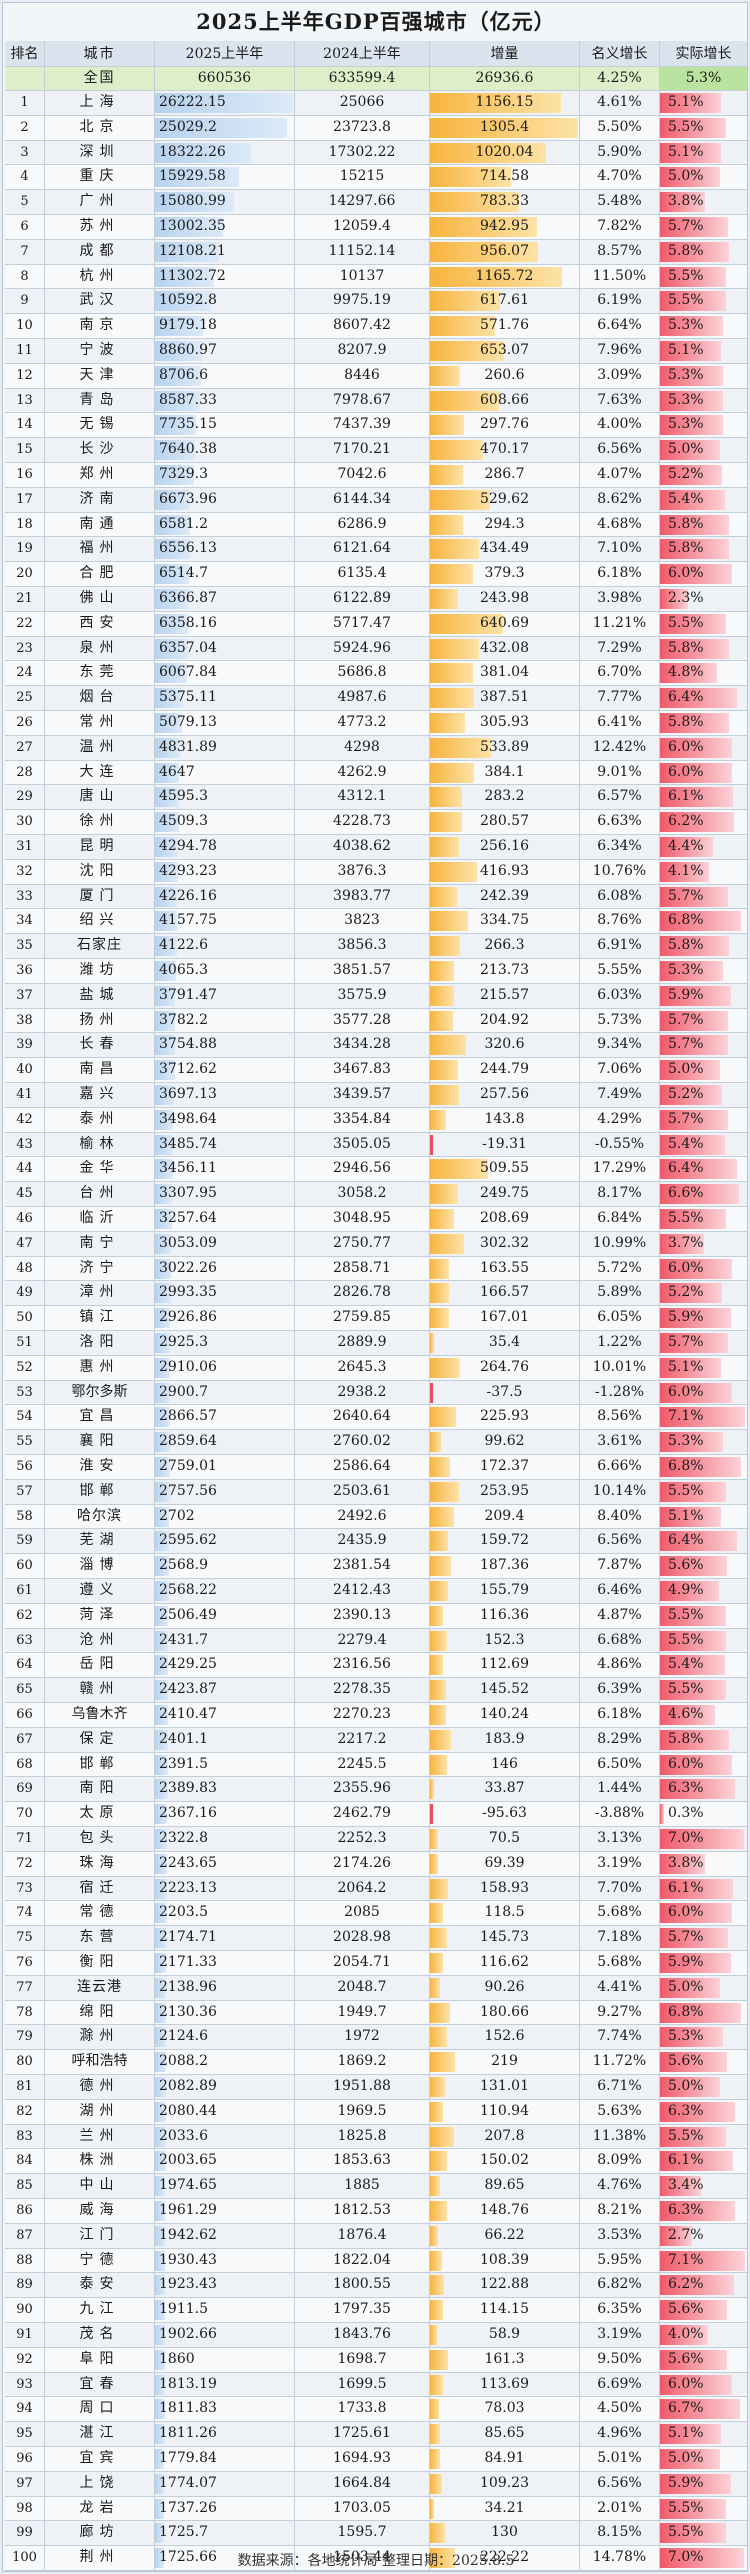 Image resolution: width=750 pixels, height=2574 pixels. I want to click on increase-cell: 152.3, so click(505, 1640).